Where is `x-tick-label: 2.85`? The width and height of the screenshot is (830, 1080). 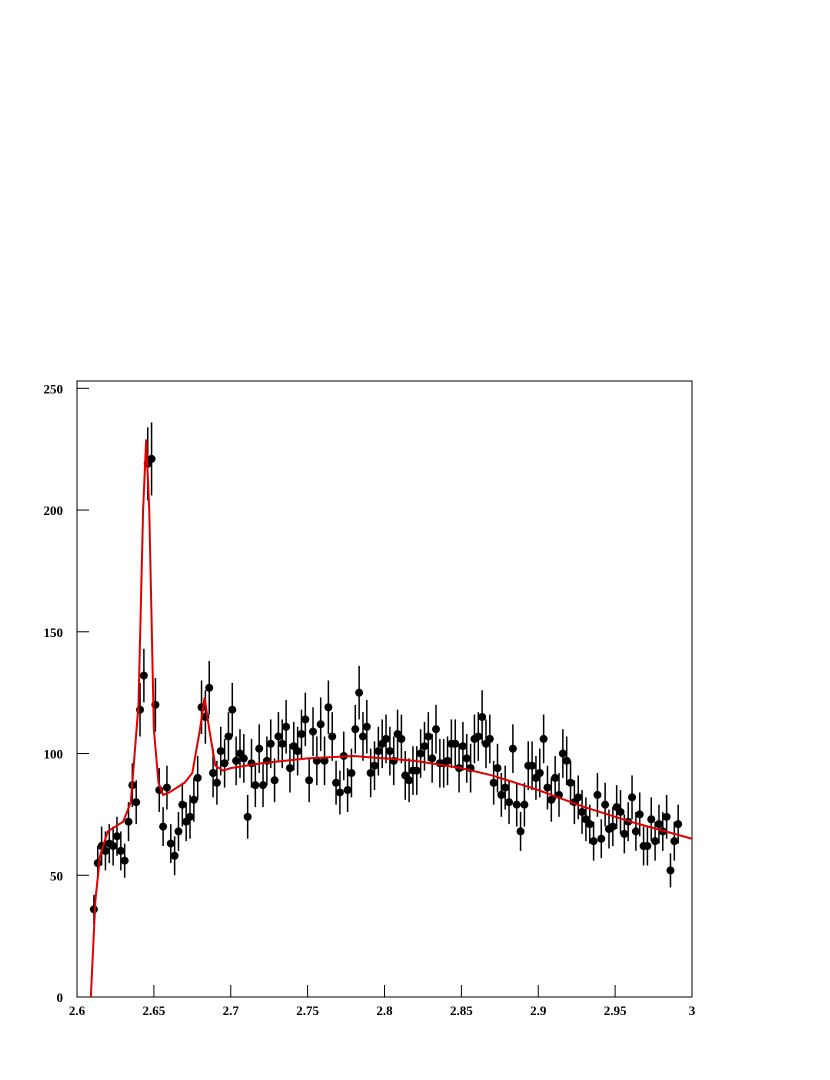
x-tick-label: 2.85 is located at coordinates (461, 1010).